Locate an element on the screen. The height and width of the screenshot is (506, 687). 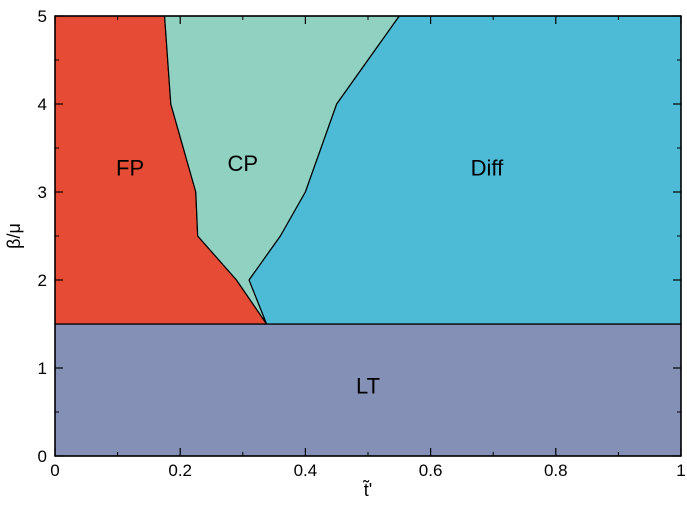
region-label-lt: LT is located at coordinates (368, 386).